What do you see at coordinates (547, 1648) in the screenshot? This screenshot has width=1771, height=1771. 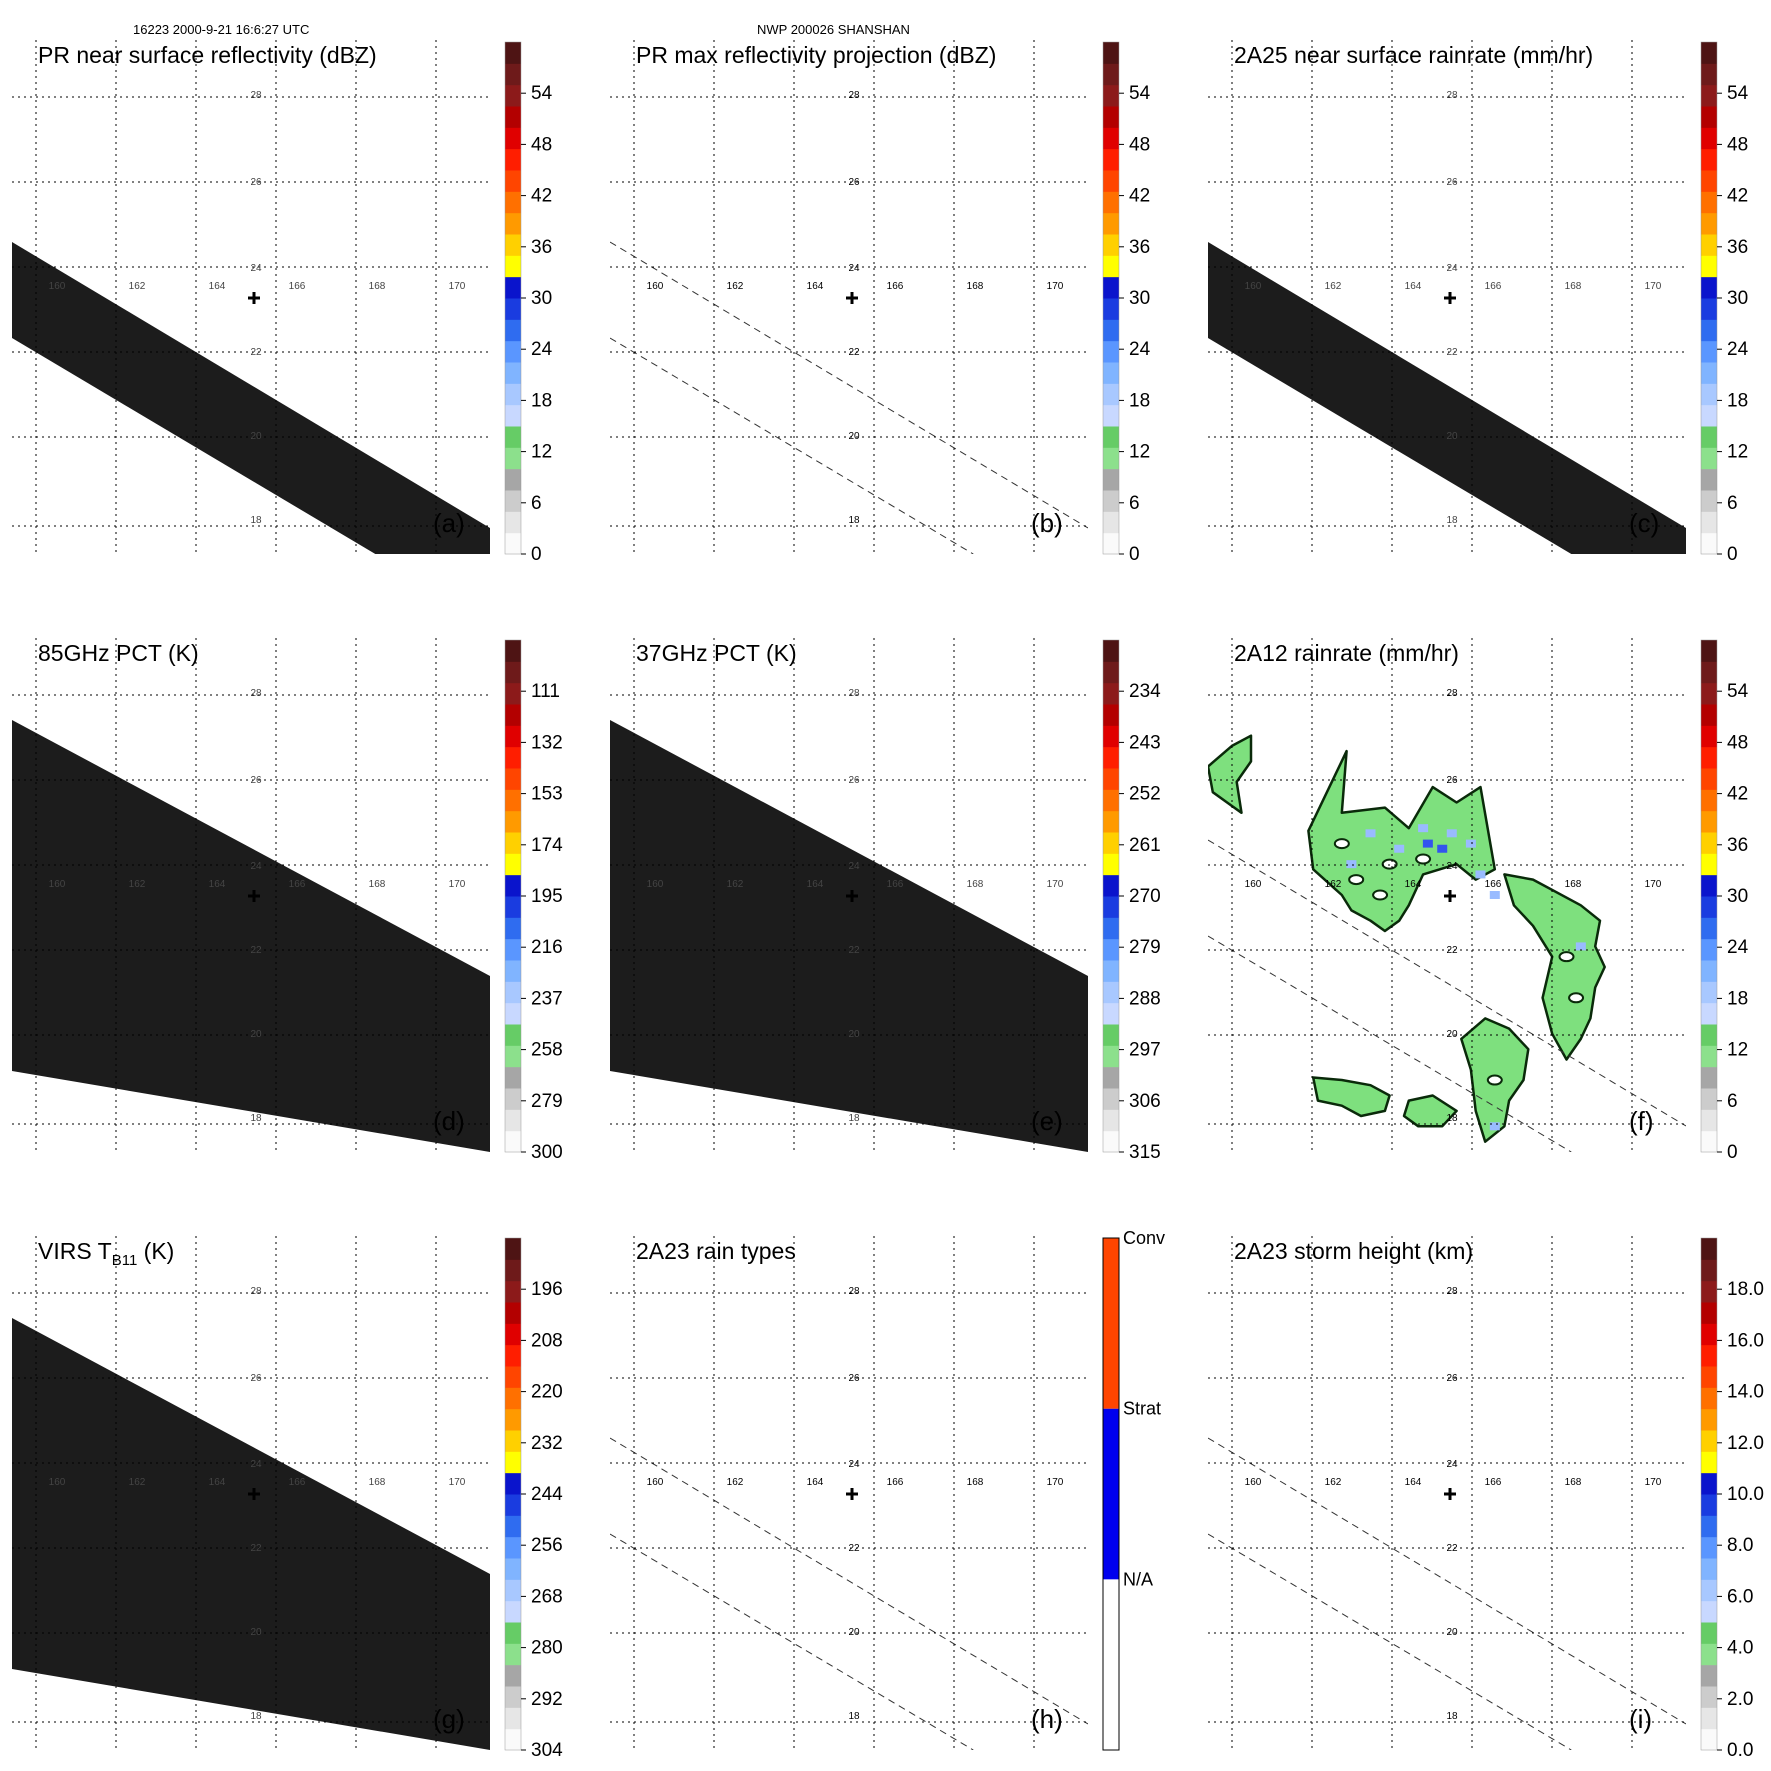 I see `colorbar-label-280: 280` at bounding box center [547, 1648].